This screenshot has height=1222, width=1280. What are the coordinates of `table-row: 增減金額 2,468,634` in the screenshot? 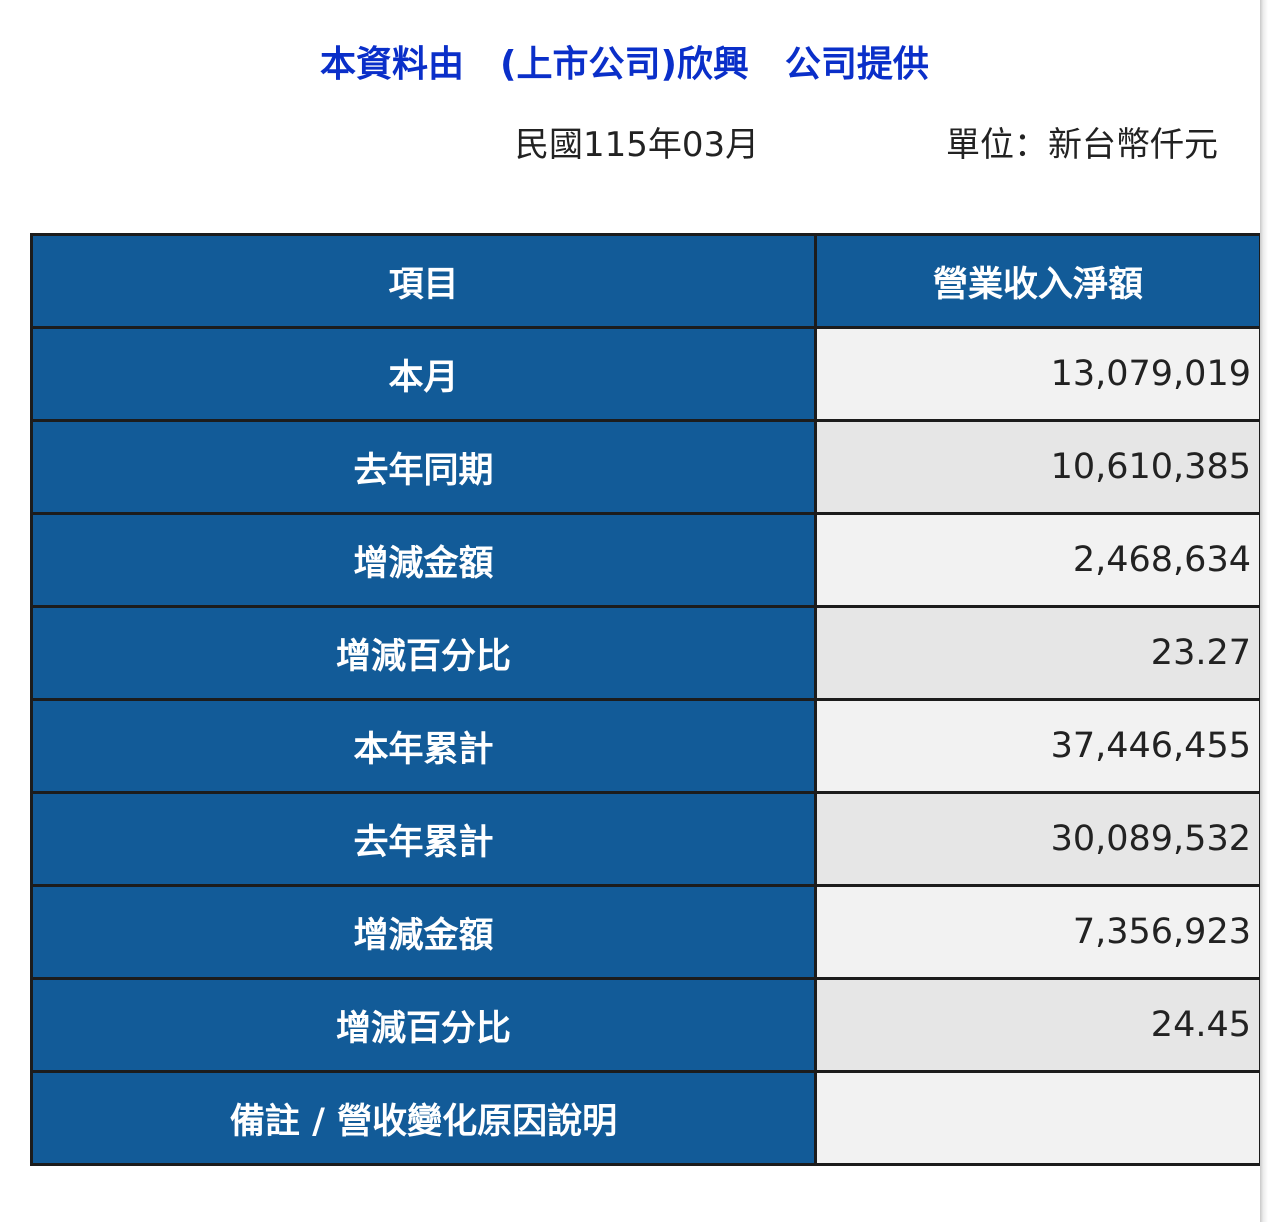 It's located at (646, 560).